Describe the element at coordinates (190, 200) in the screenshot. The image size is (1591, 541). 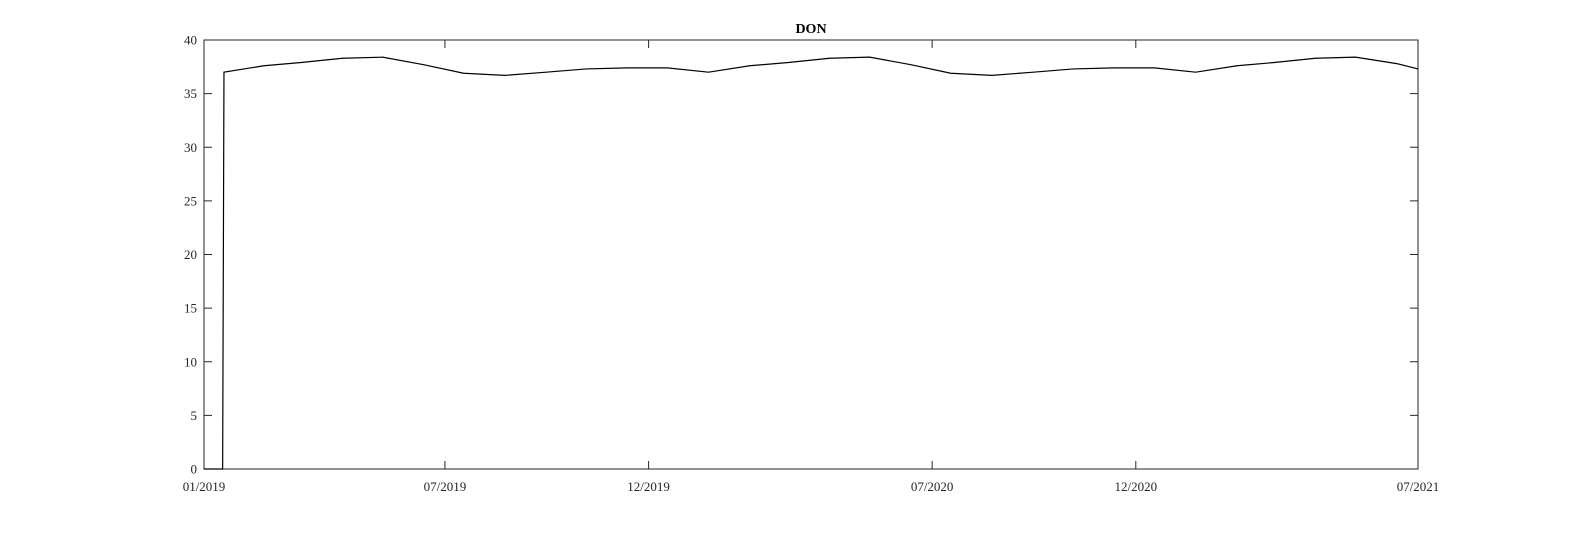
I see `y-tick-label: 25` at that location.